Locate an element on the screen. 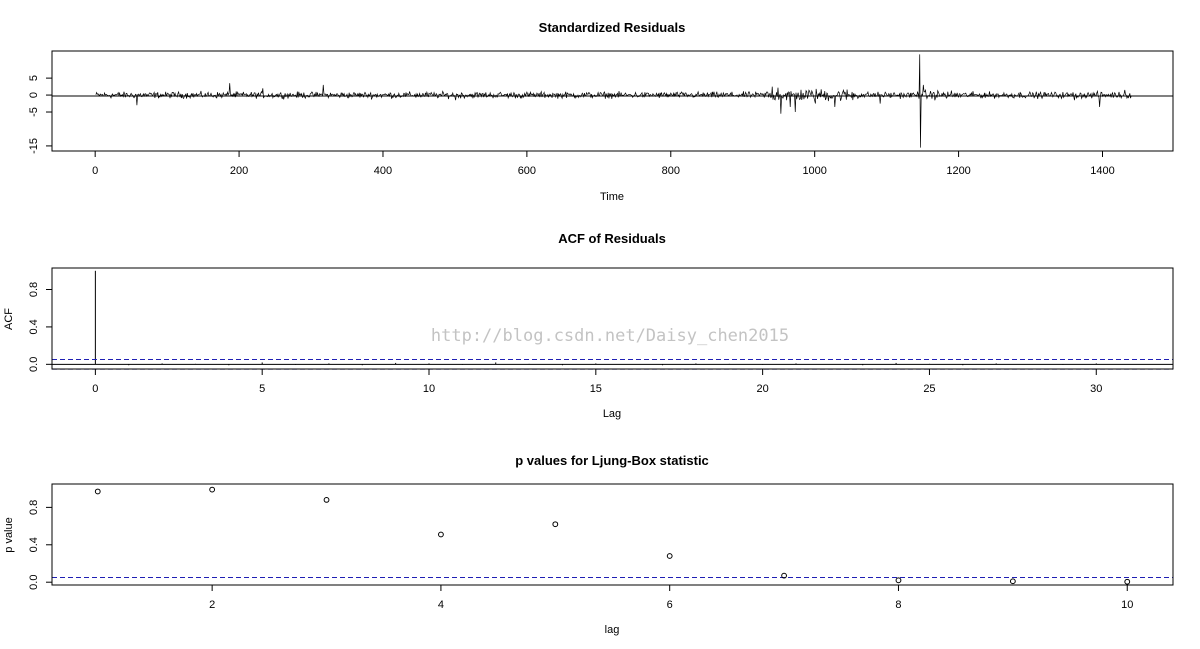  residuals-y-tick-label: 5 is located at coordinates (34, 78).